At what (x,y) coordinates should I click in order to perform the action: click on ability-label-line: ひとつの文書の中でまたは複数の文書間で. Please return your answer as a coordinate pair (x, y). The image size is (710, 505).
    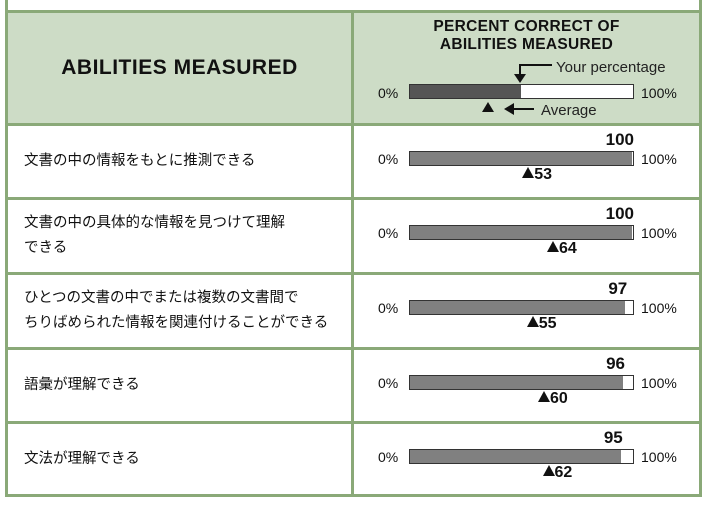
    Looking at the image, I should click on (161, 297).